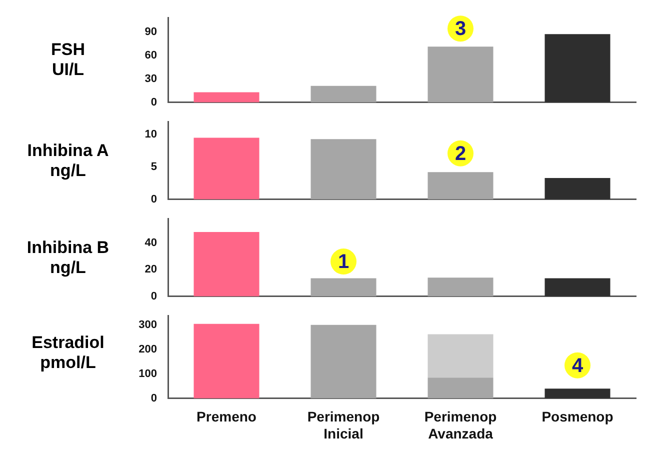  What do you see at coordinates (150, 55) in the screenshot?
I see `y-tick-label: 60` at bounding box center [150, 55].